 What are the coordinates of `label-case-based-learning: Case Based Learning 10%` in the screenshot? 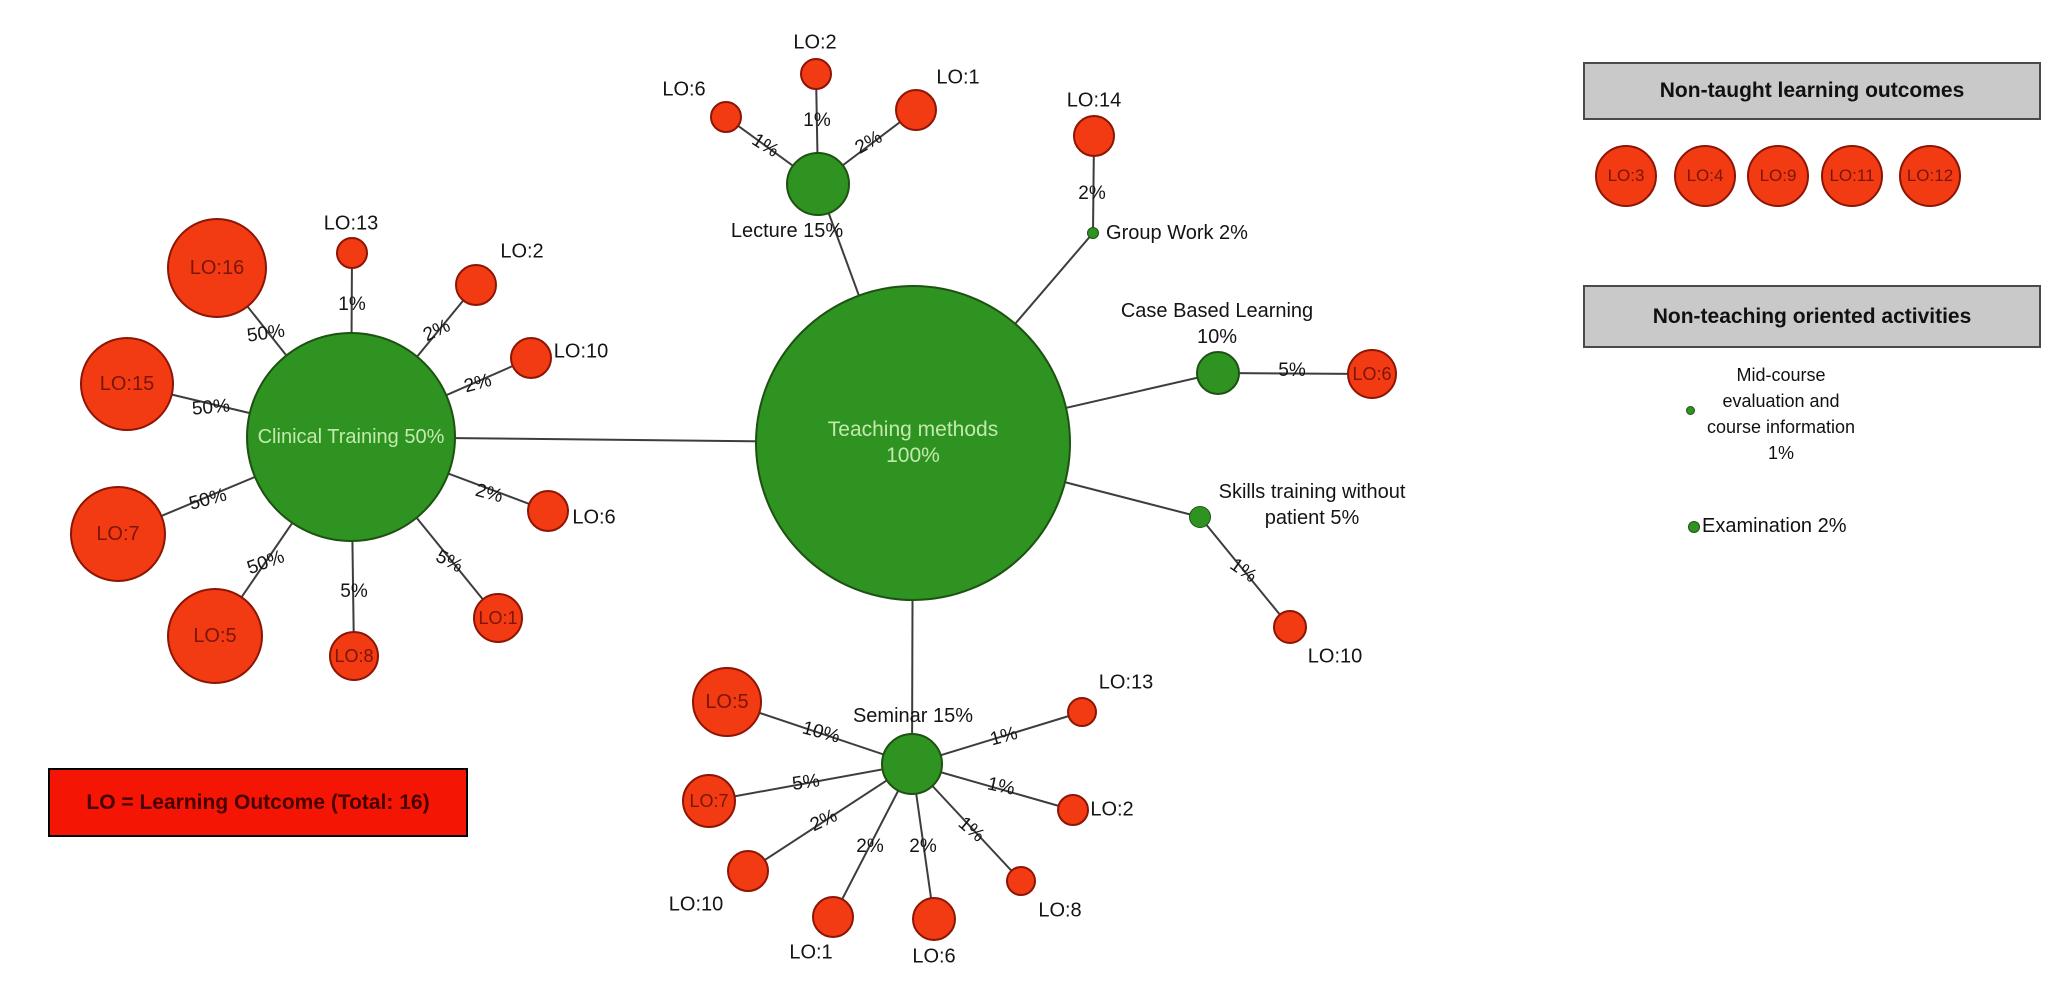 It's located at (1217, 324).